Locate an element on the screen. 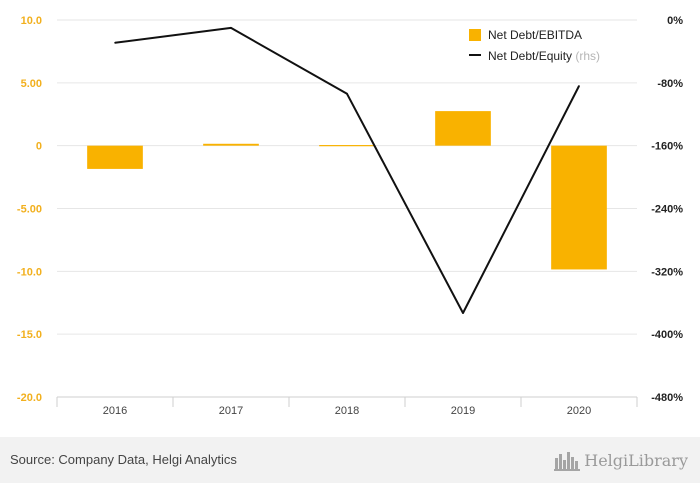  right-tick-label: 0% is located at coordinates (675, 21).